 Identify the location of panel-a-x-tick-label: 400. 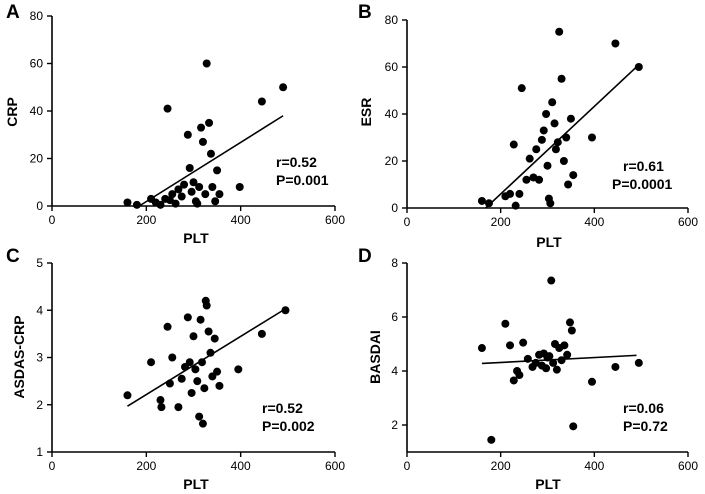
(241, 220).